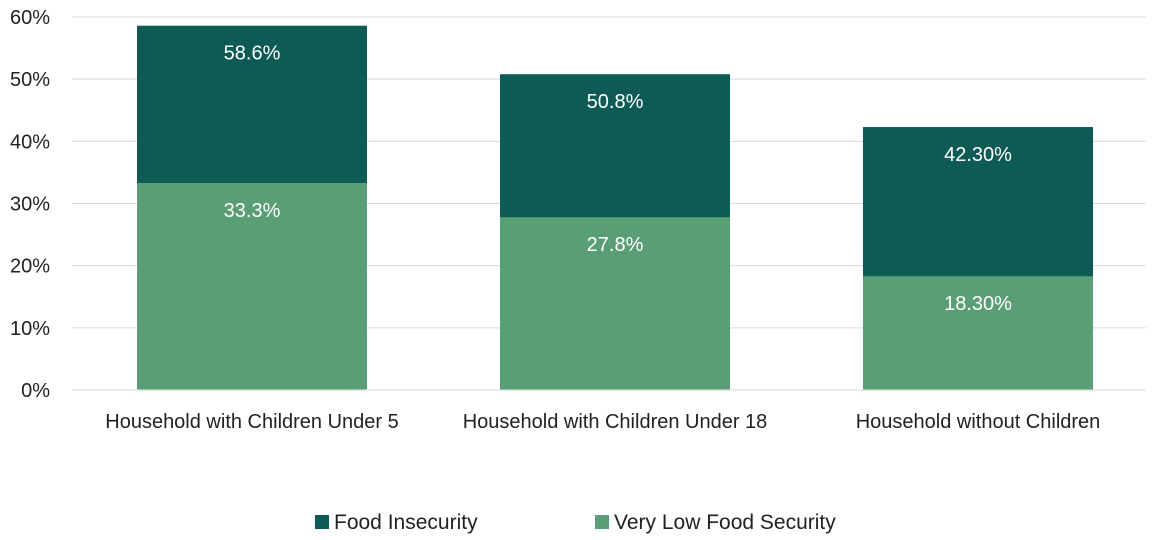 Image resolution: width=1156 pixels, height=540 pixels. What do you see at coordinates (978, 422) in the screenshot?
I see `x-category-label: Household without Children` at bounding box center [978, 422].